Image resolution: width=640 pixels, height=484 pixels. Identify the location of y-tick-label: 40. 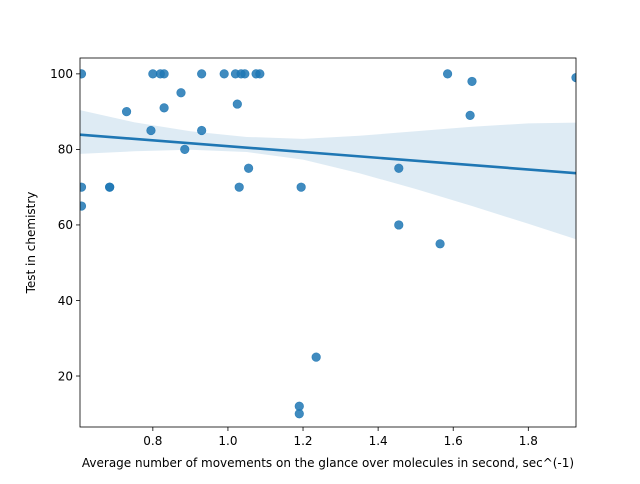
(65, 301).